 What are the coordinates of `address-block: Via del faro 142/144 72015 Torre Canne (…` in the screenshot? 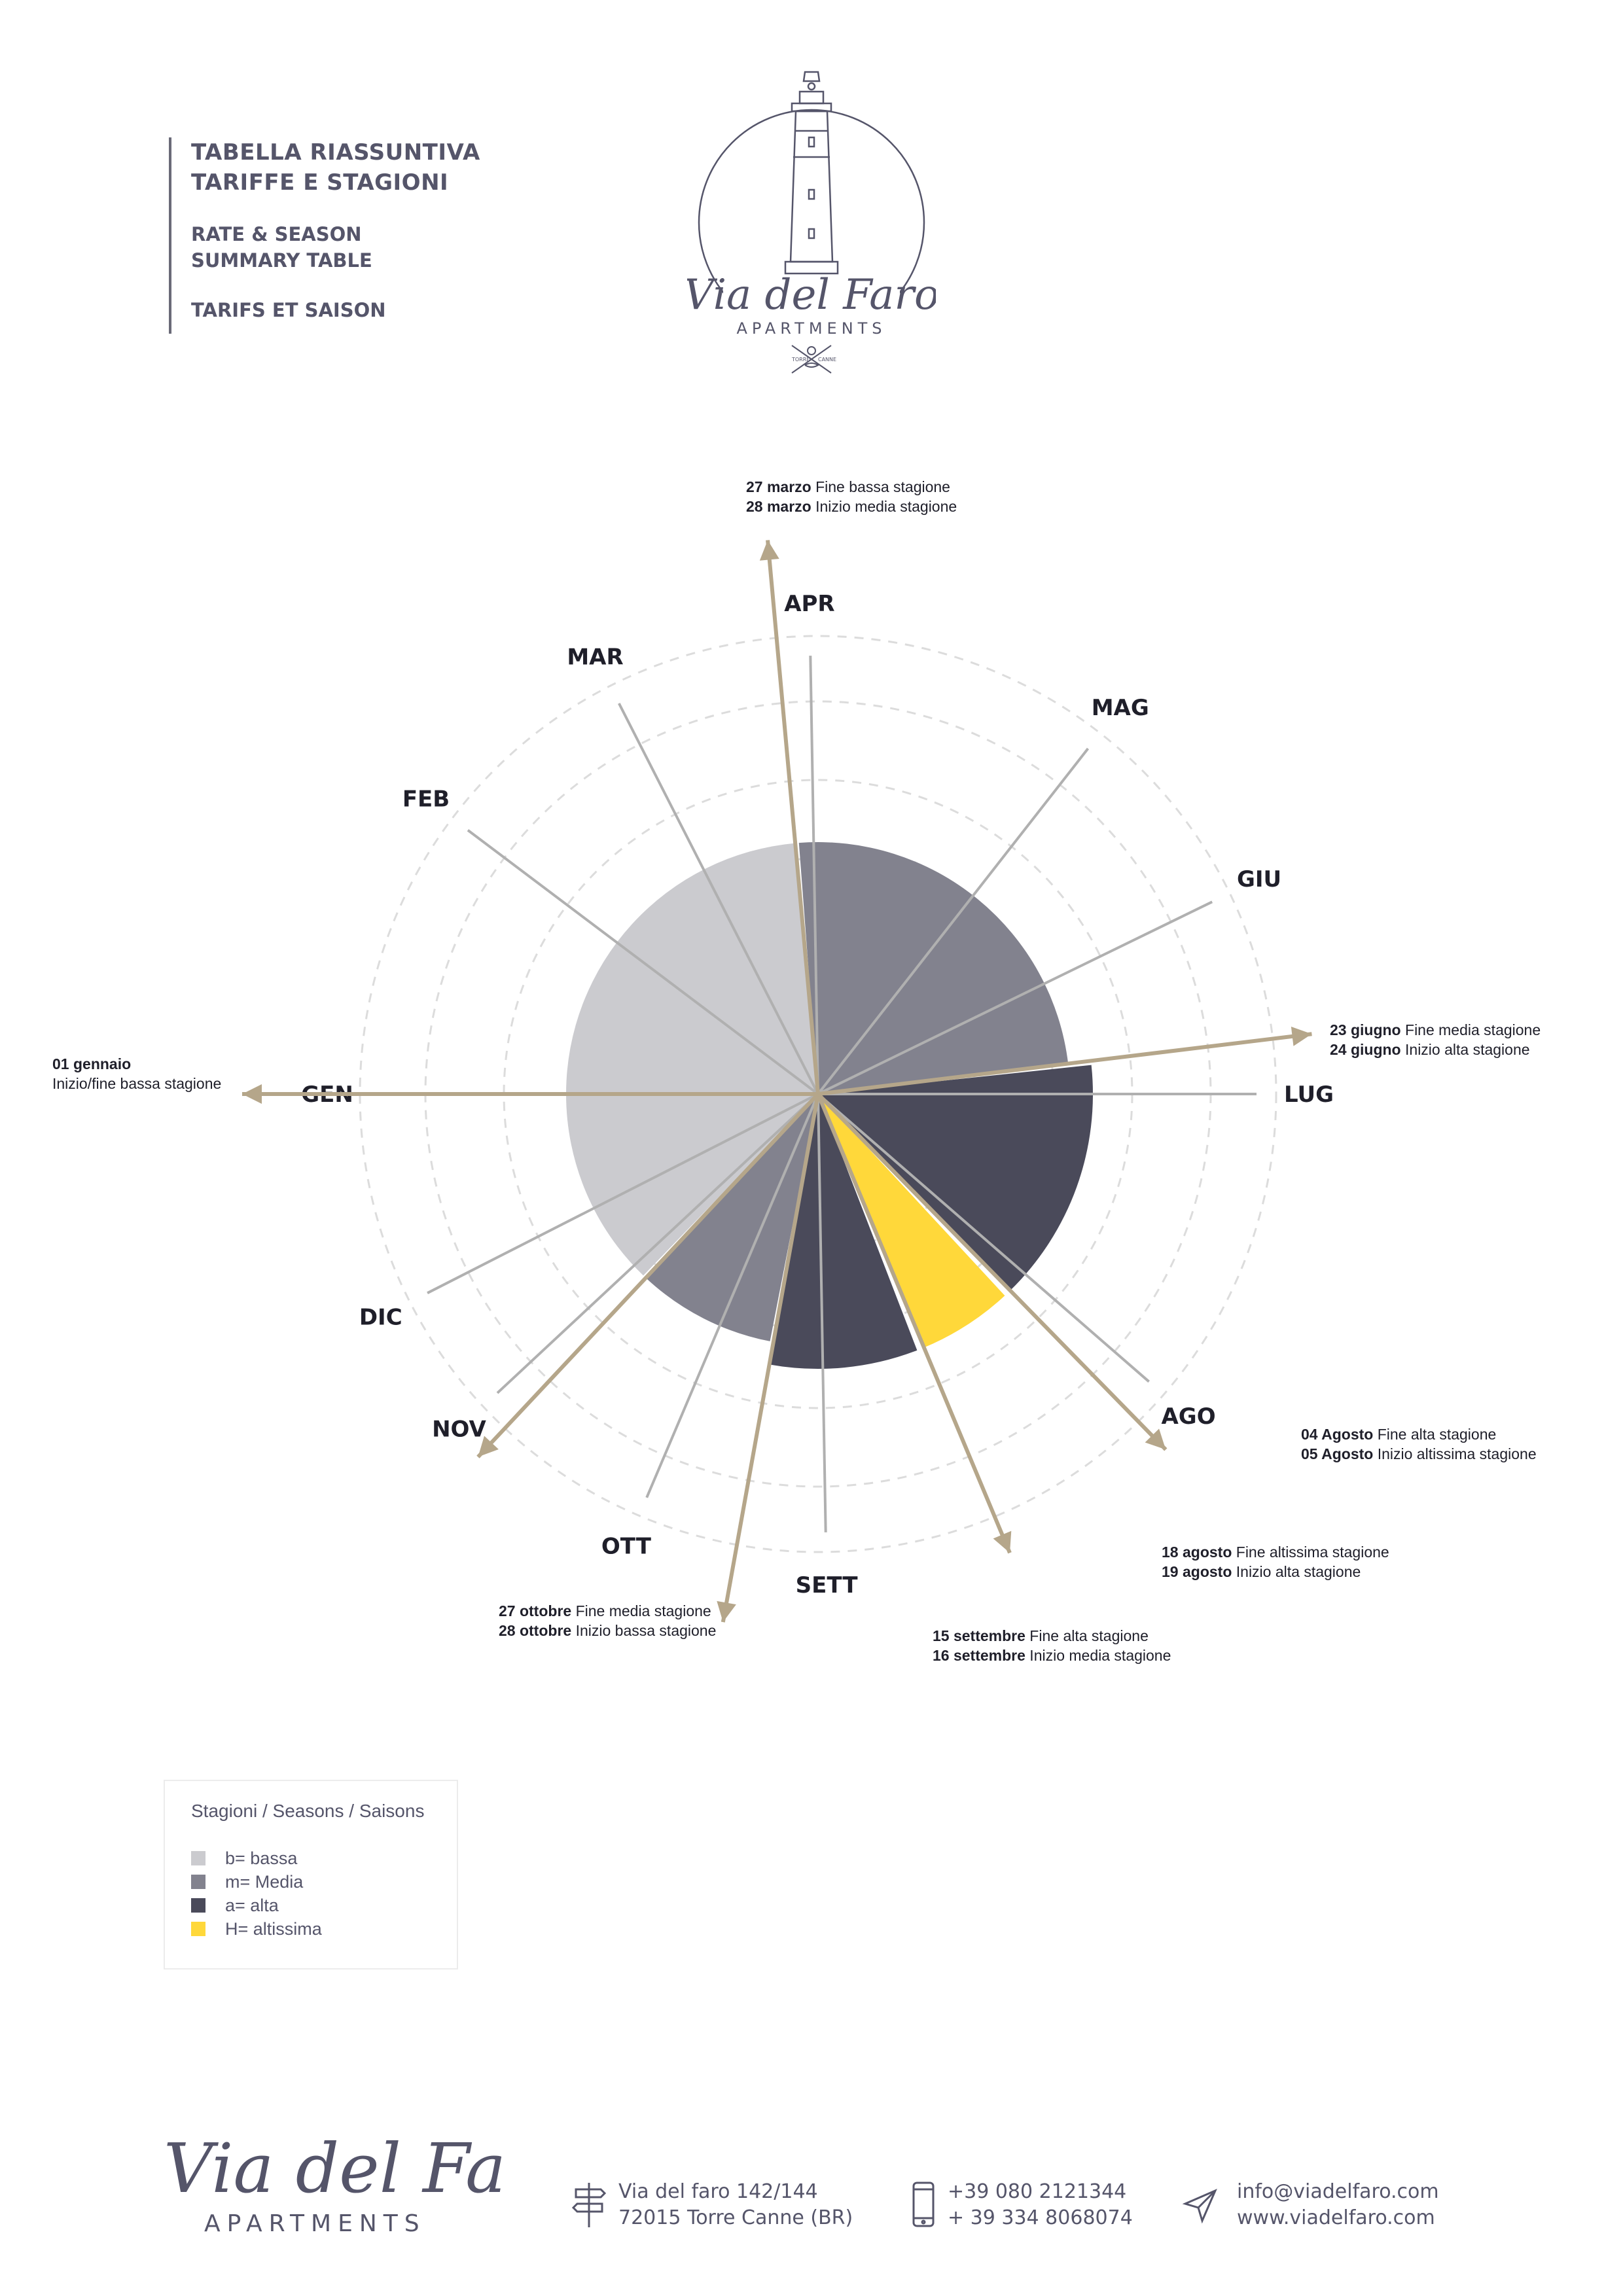 It's located at (735, 2205).